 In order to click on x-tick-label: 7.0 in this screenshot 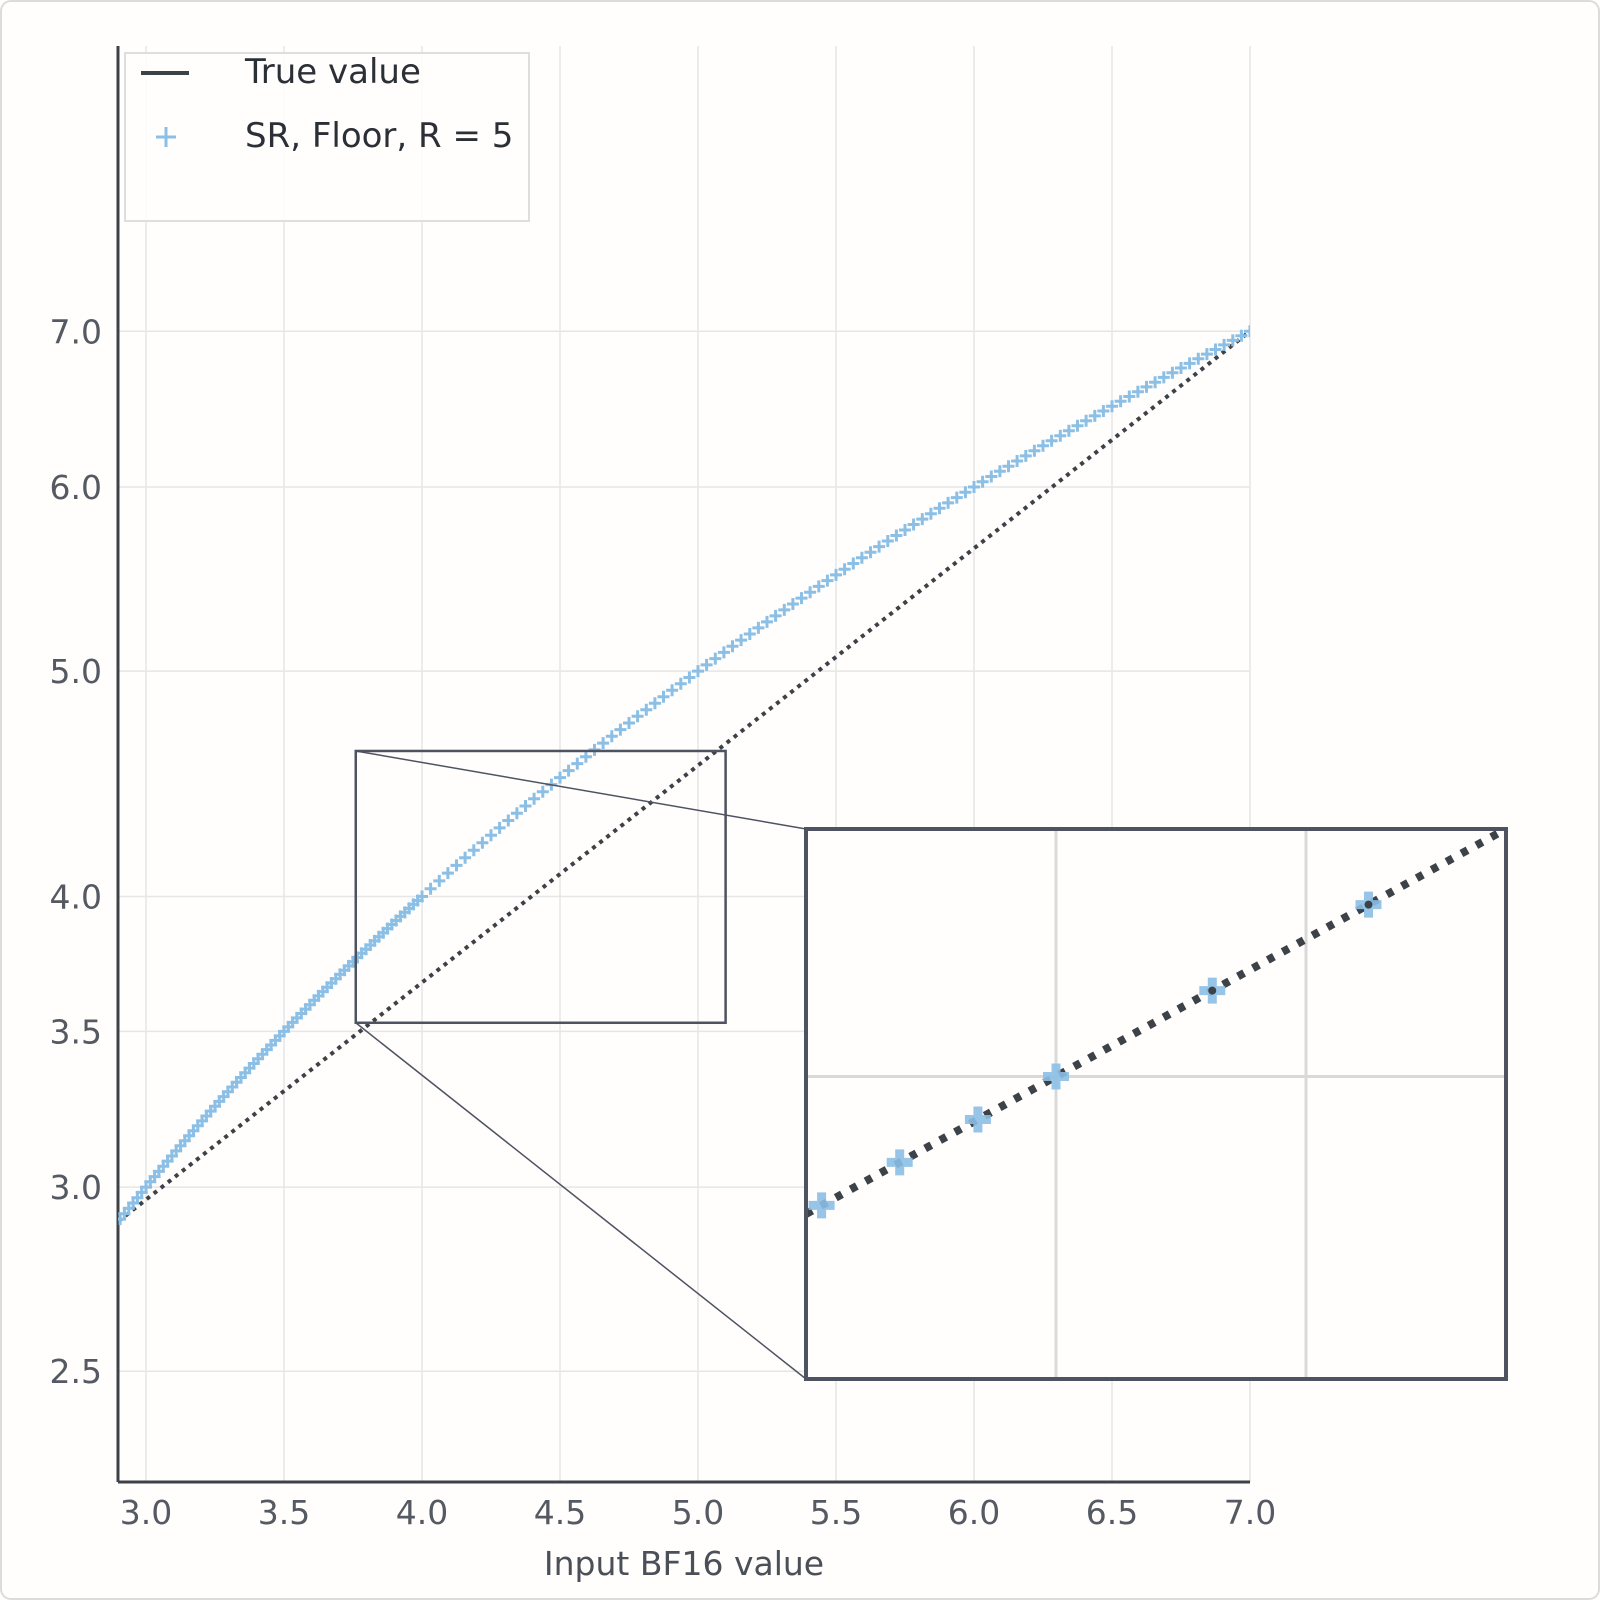, I will do `click(1250, 1512)`.